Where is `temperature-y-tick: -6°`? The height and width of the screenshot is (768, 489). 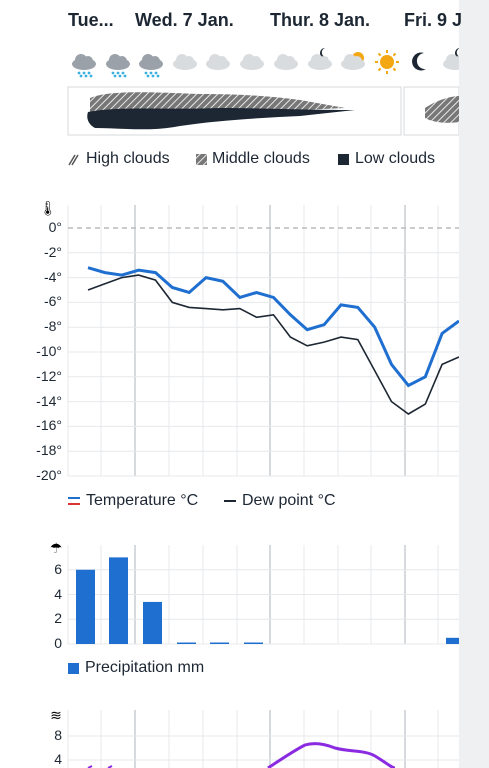 temperature-y-tick: -6° is located at coordinates (52, 301).